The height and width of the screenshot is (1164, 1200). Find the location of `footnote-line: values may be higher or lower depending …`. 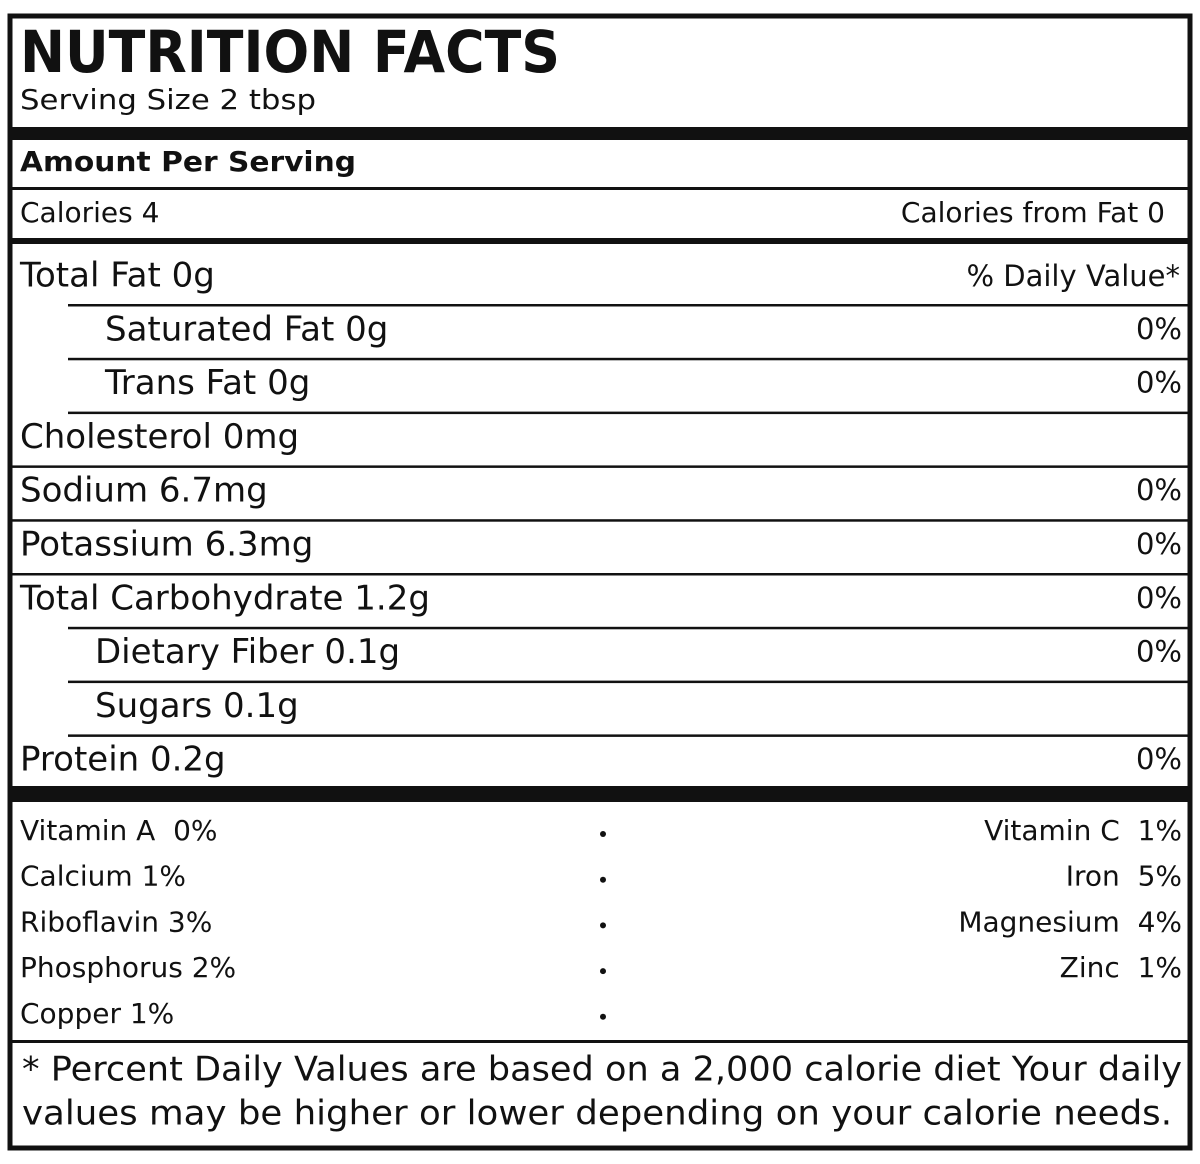

footnote-line: values may be higher or lower depending … is located at coordinates (597, 1114).